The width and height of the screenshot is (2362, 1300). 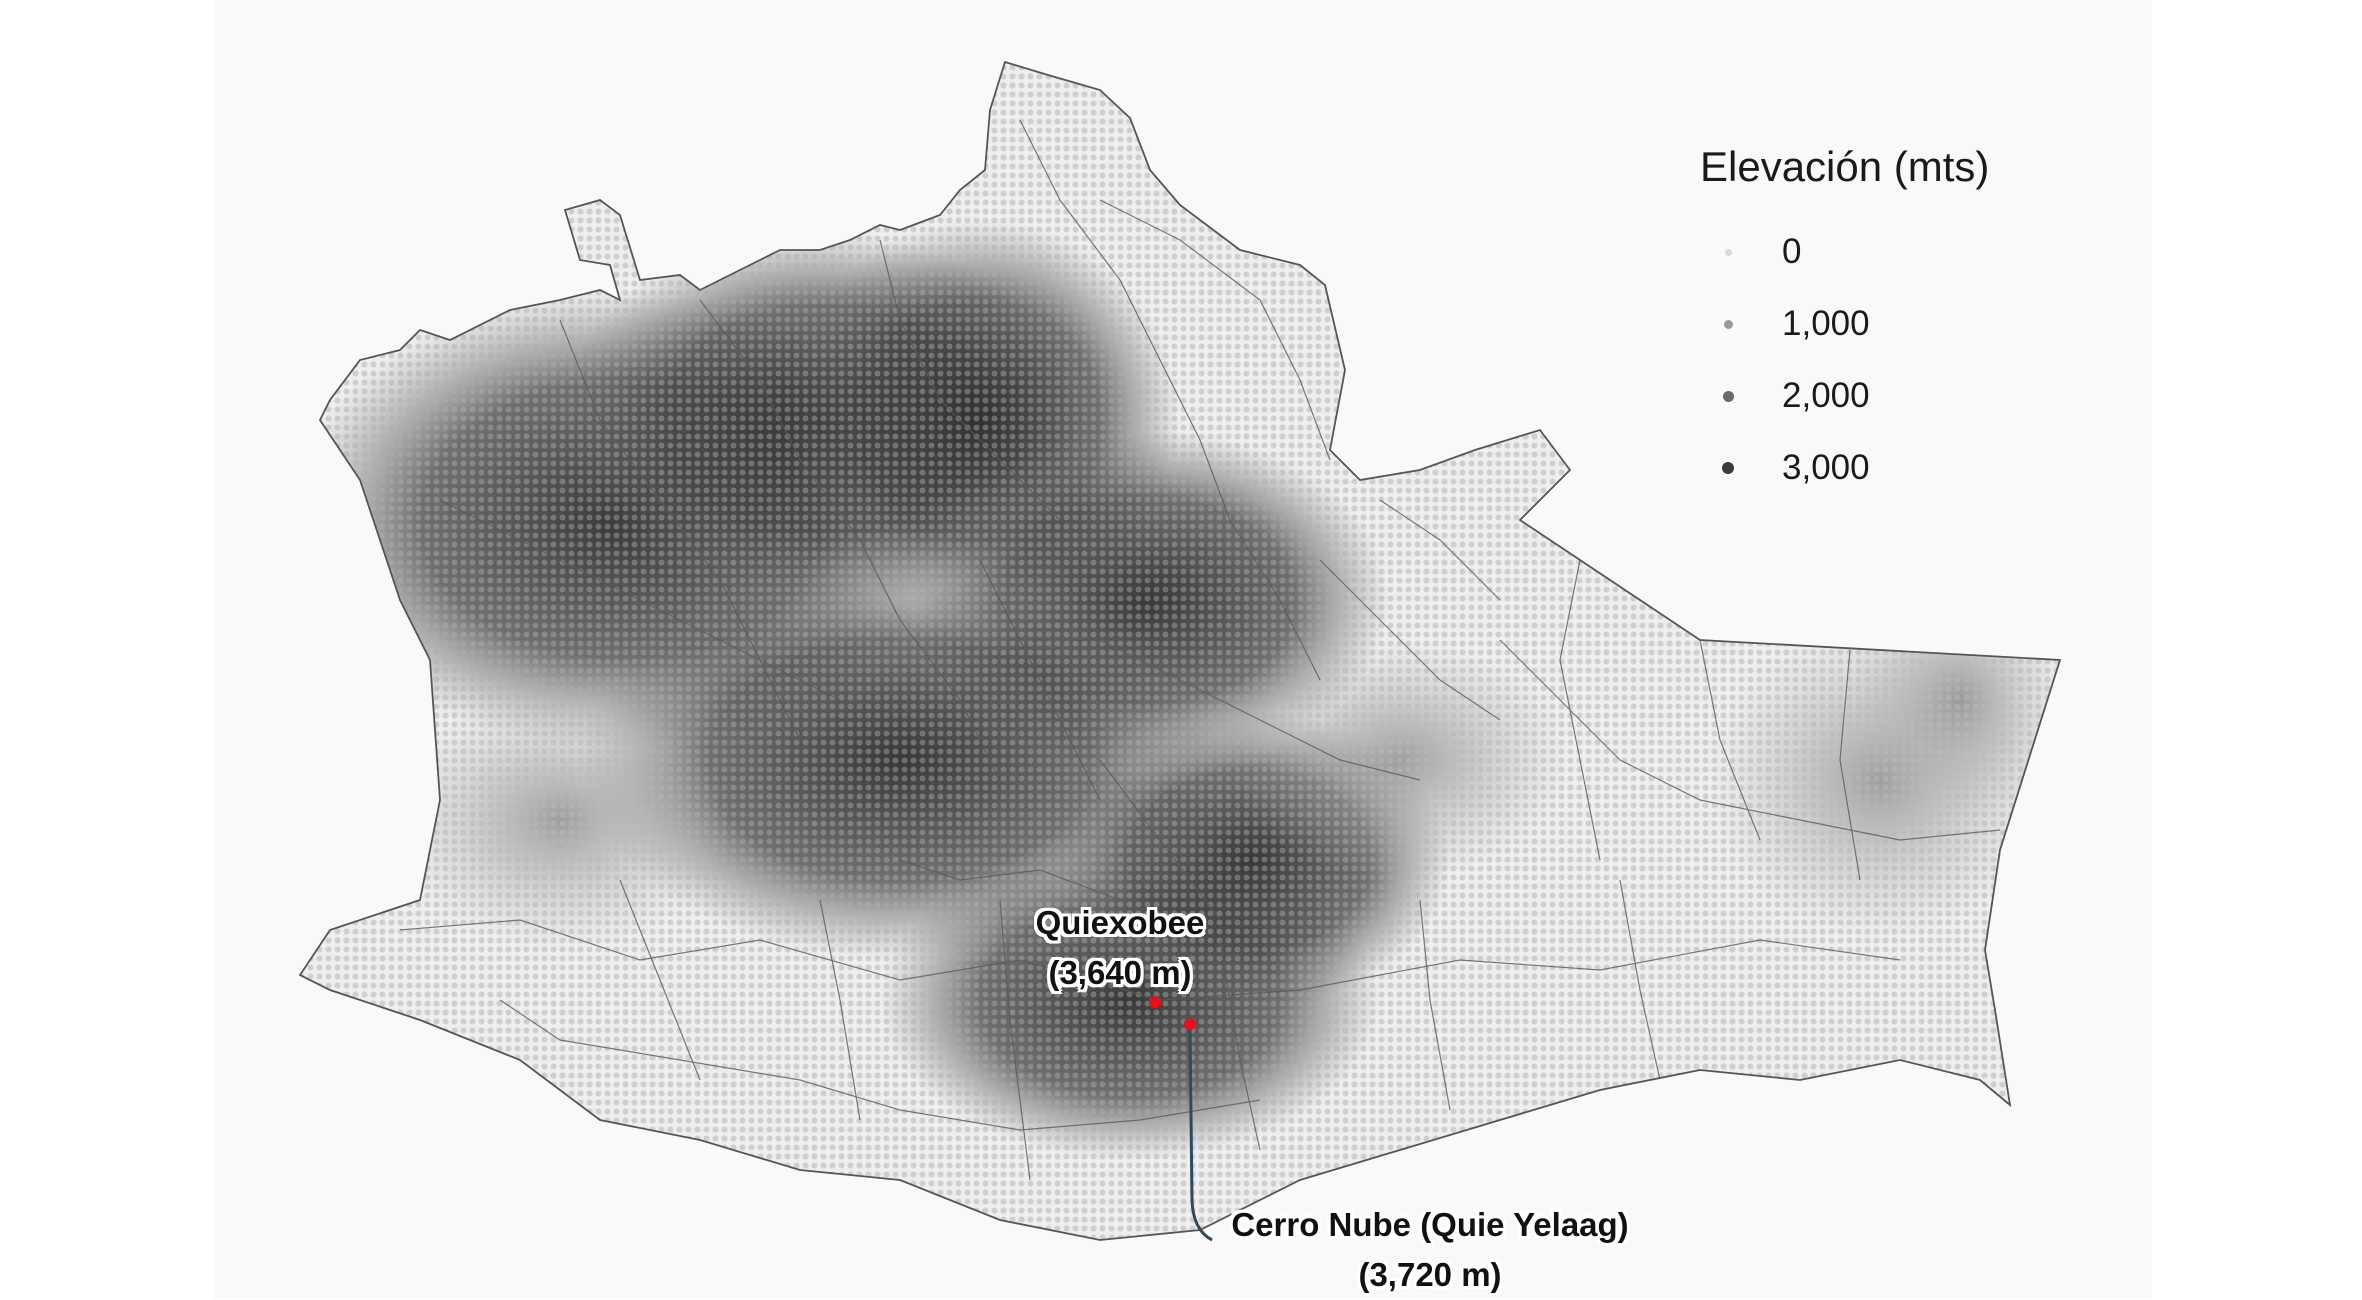 What do you see at coordinates (1200, 1135) in the screenshot?
I see `cerro-nube-leader-line` at bounding box center [1200, 1135].